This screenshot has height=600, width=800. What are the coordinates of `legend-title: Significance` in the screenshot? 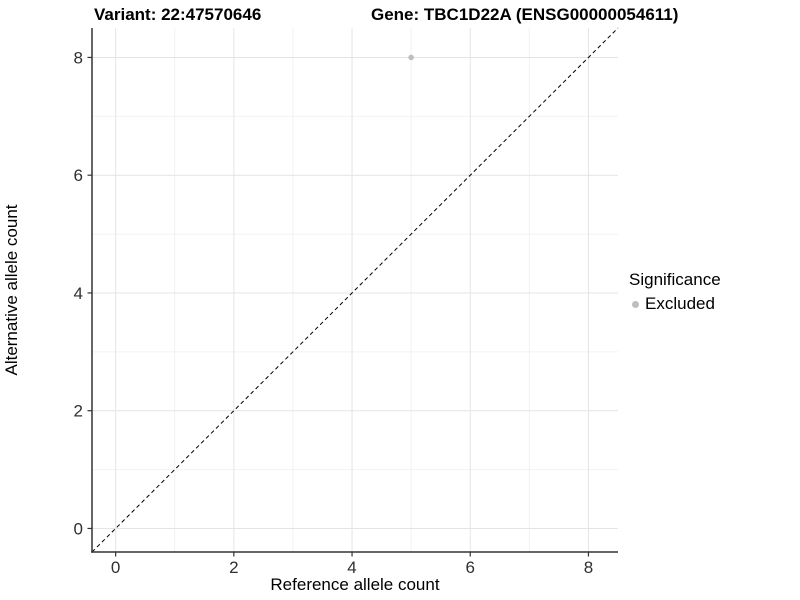 It's located at (675, 279).